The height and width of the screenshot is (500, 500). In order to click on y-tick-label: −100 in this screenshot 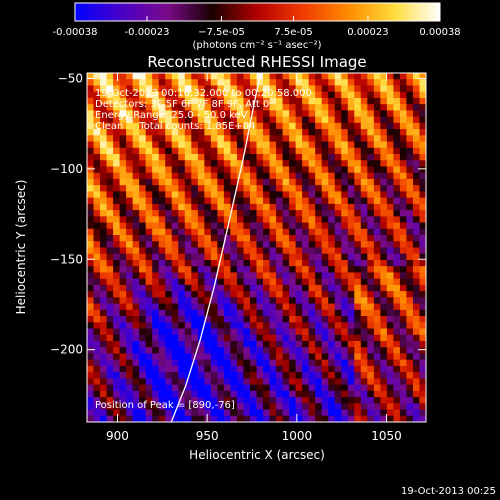, I will do `click(66, 169)`.